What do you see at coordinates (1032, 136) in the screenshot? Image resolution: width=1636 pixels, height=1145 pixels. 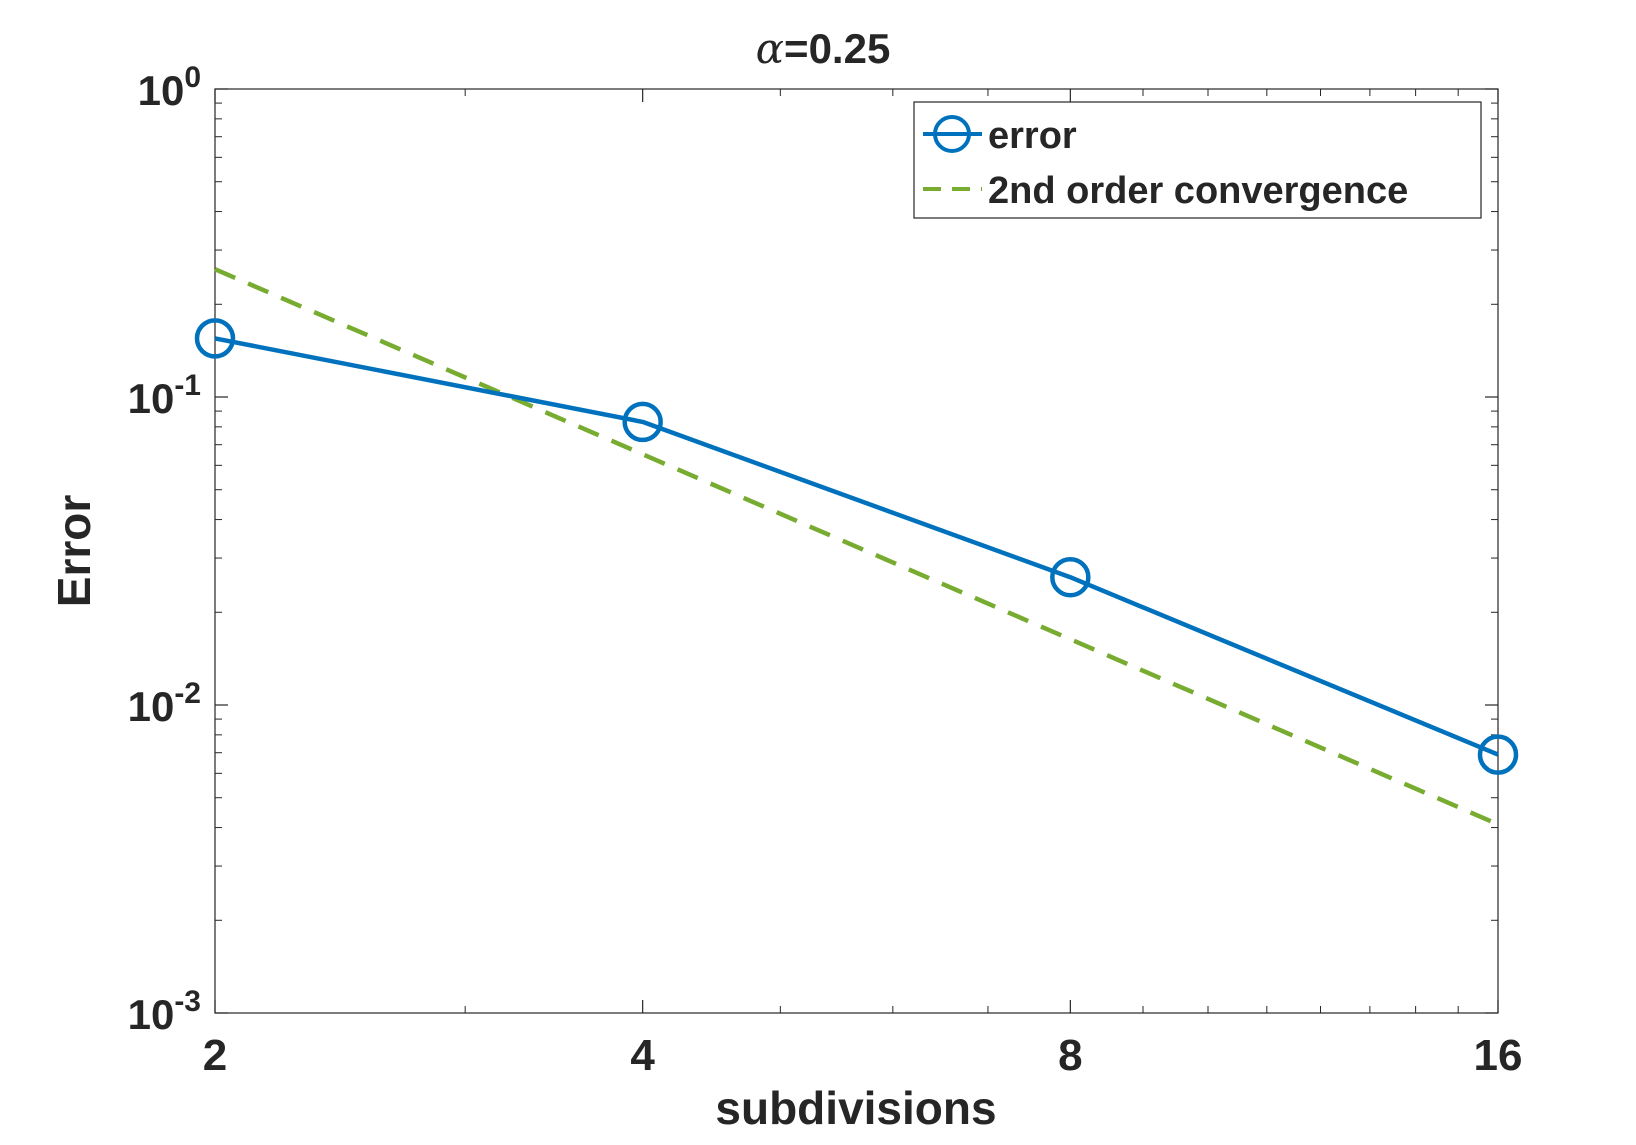 I see `legend-error-label: error` at bounding box center [1032, 136].